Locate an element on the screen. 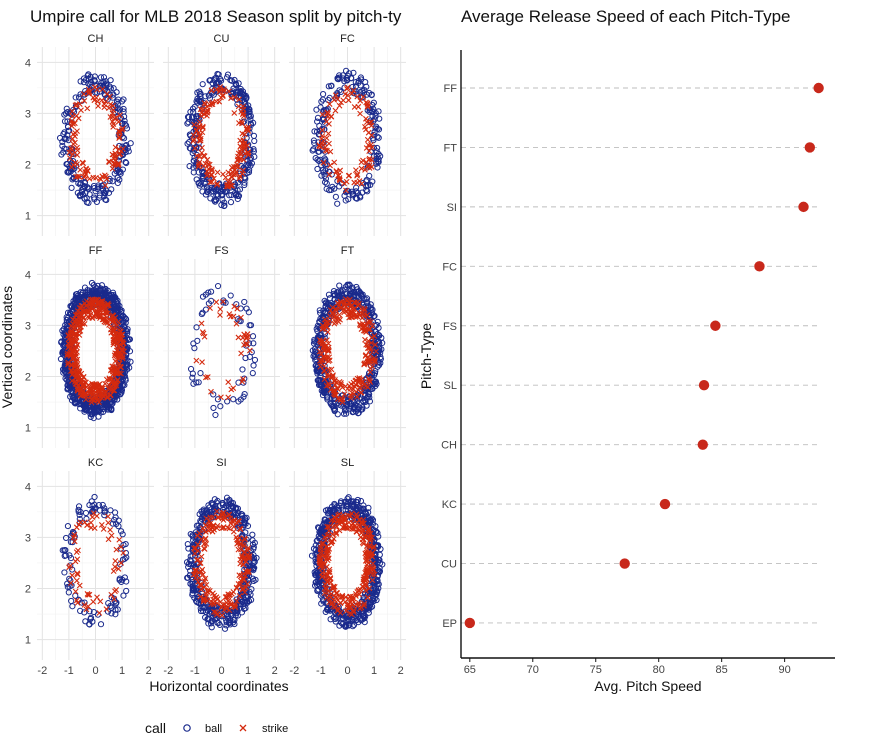  facet-panel-fc: FC is located at coordinates (347, 134).